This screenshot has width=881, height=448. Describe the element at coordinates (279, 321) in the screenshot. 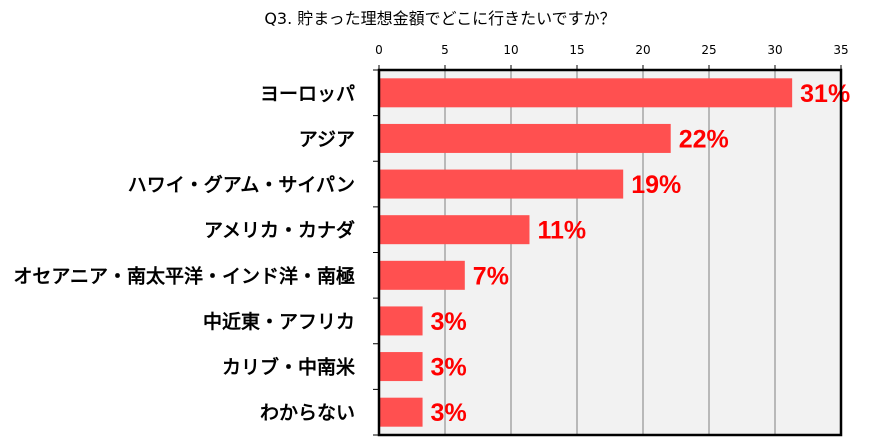

I see `category-label: 中近東・アフリカ` at that location.